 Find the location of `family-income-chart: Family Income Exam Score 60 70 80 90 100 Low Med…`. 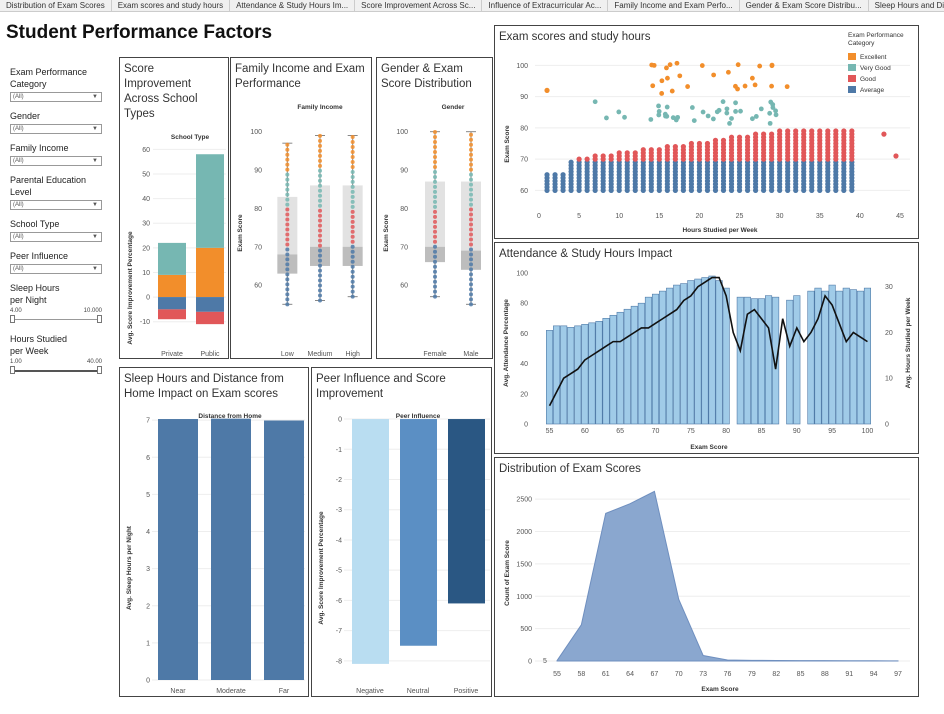

family-income-chart: Family Income Exam Score 60 70 80 90 100 Low Med… is located at coordinates (300, 231).